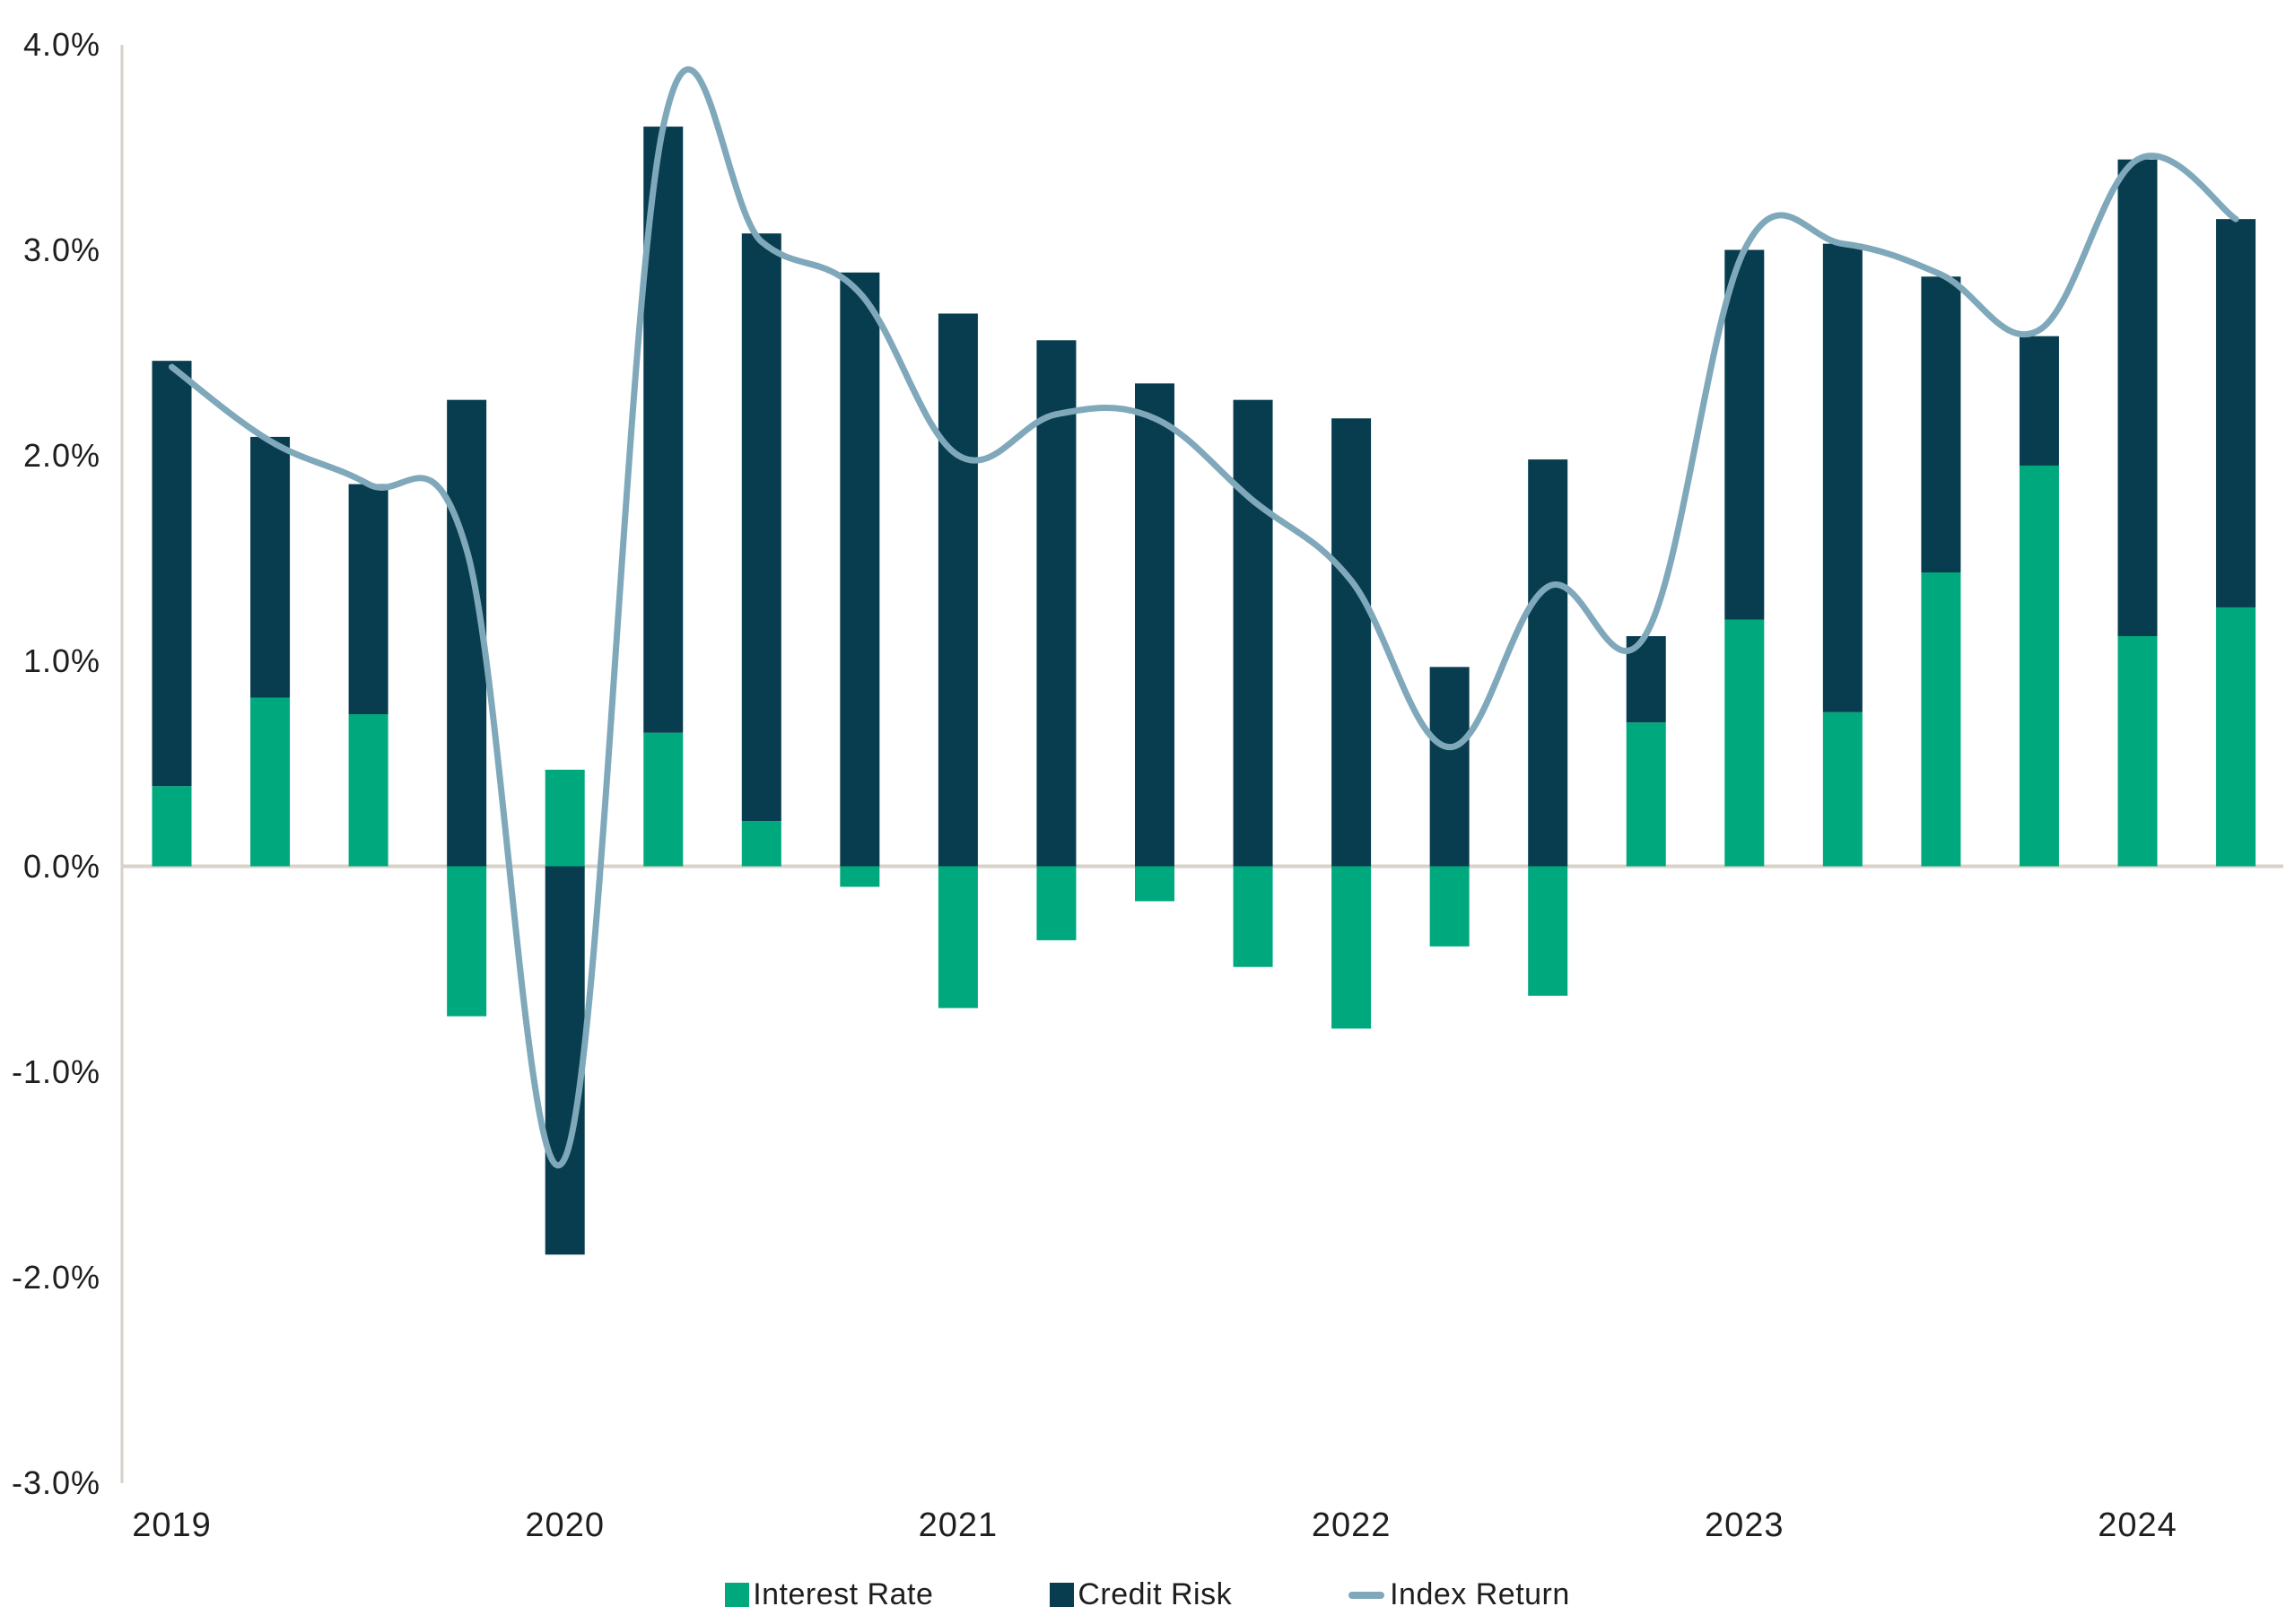  Describe the element at coordinates (843, 1594) in the screenshot. I see `legend-label-interest-rate: Interest Rate` at that location.